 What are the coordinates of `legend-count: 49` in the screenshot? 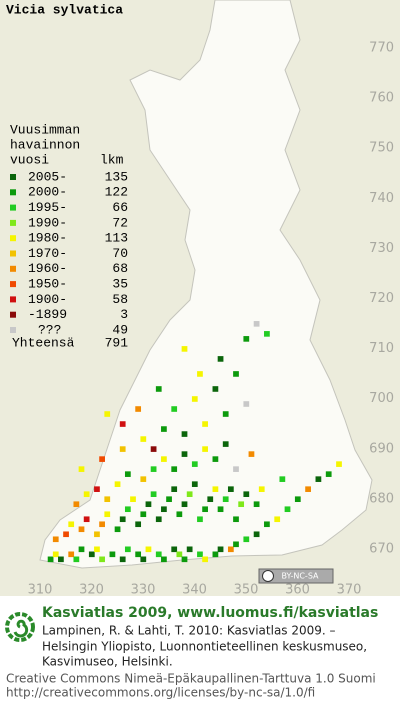 It's located at (120, 329).